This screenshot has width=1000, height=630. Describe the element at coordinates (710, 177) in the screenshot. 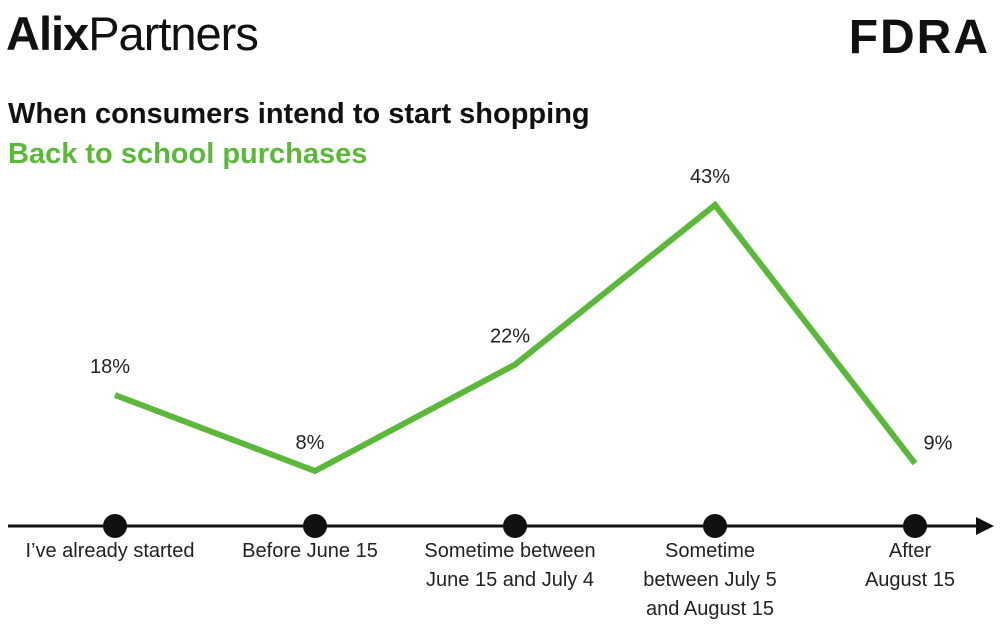

I see `data-label: 43%` at that location.